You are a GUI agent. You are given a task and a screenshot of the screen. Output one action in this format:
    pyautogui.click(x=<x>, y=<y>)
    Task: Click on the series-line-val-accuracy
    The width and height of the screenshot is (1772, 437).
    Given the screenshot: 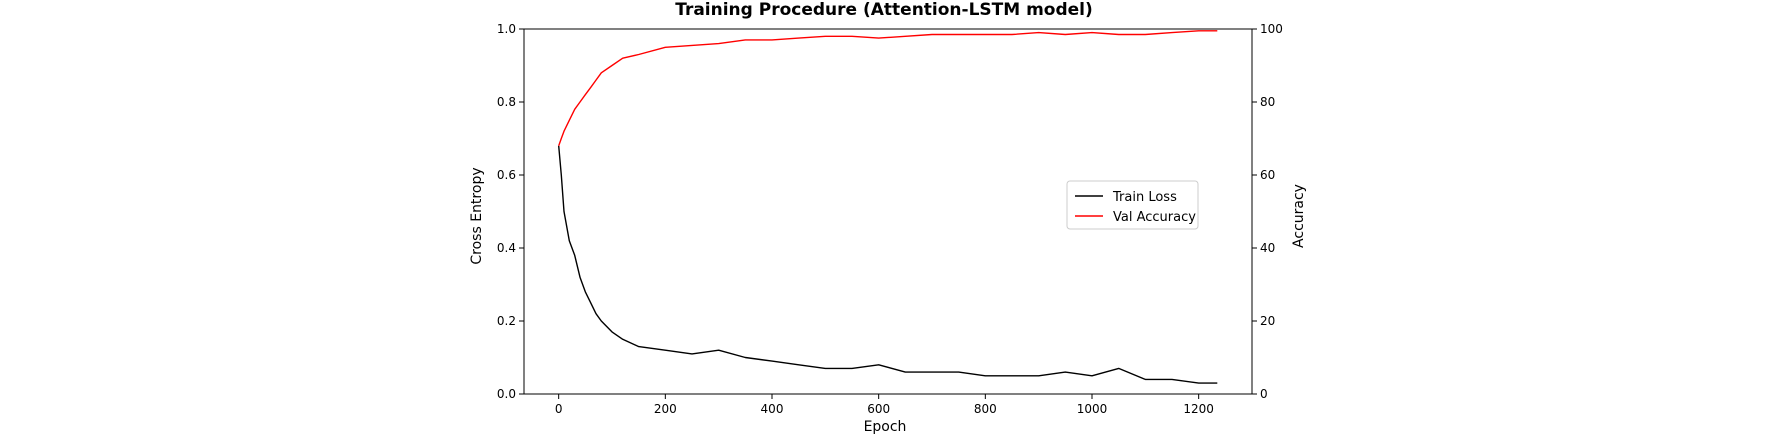 What is the action you would take?
    pyautogui.click(x=888, y=88)
    